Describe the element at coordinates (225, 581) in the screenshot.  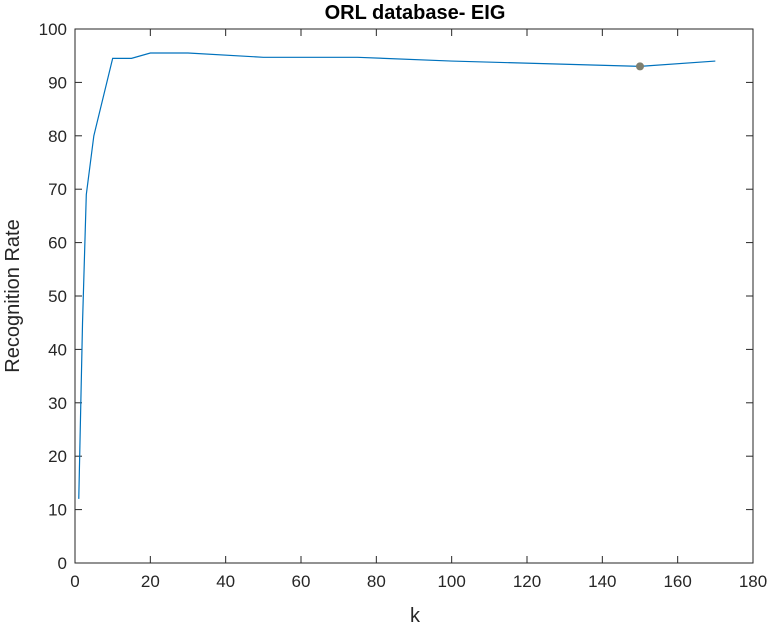
I see `x-tick-label: 40` at that location.